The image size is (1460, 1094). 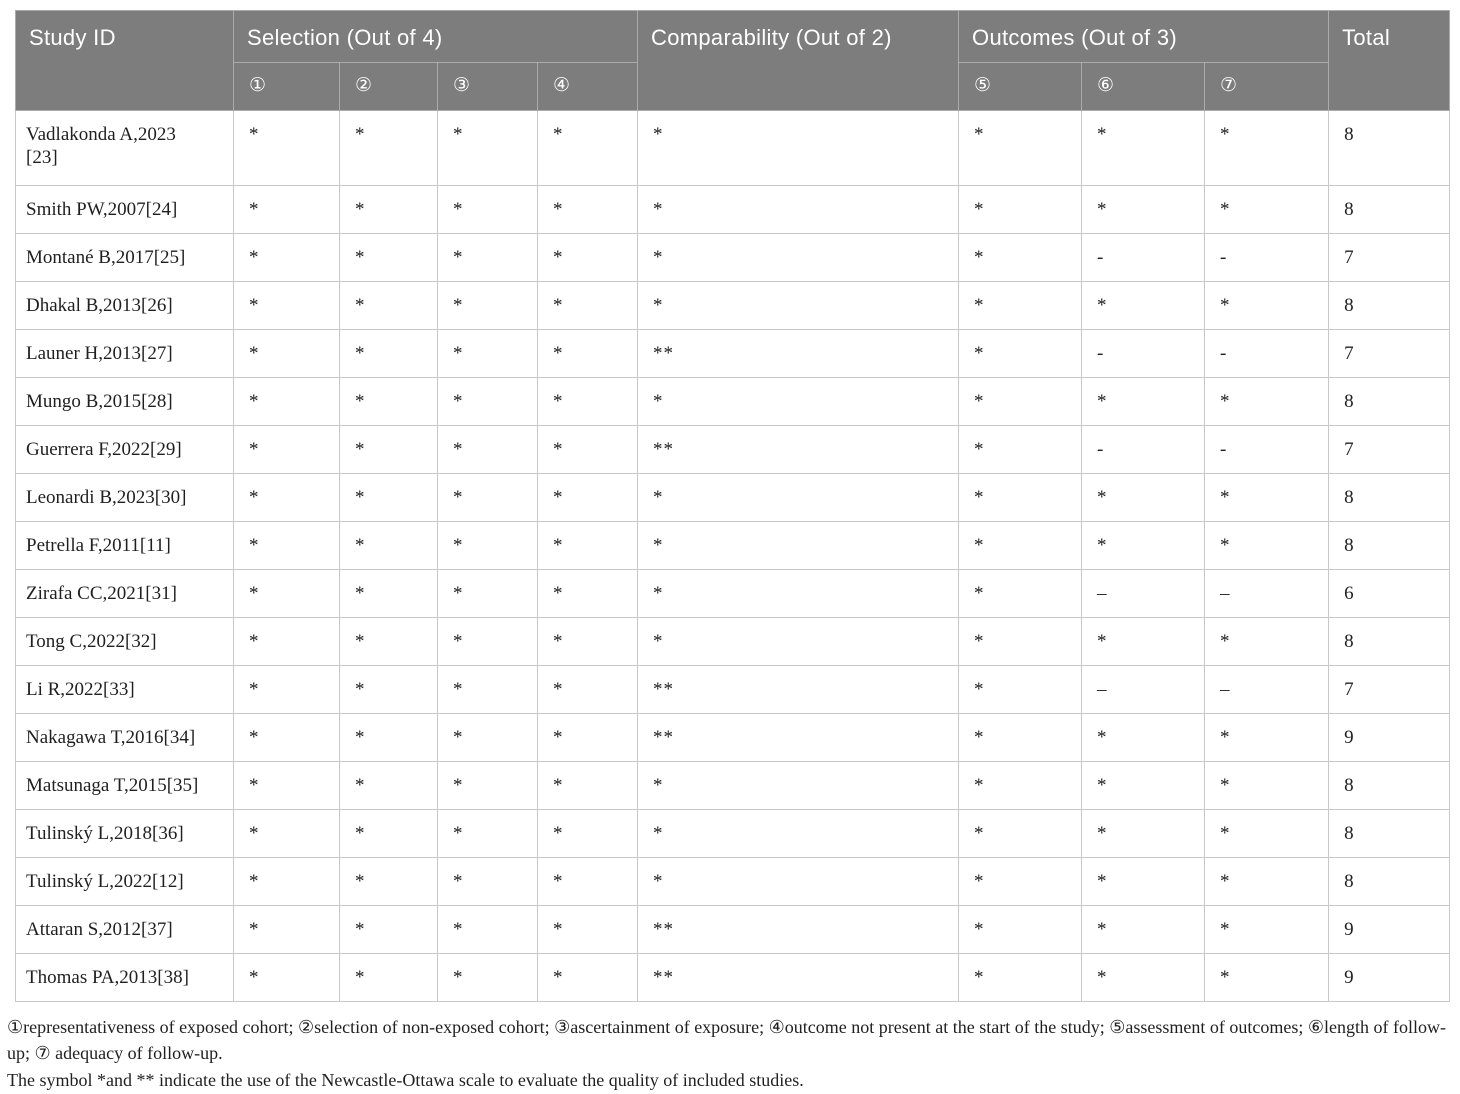 What do you see at coordinates (733, 209) in the screenshot?
I see `table-row: Smith PW,2007[24] * * * * * * * * 8` at bounding box center [733, 209].